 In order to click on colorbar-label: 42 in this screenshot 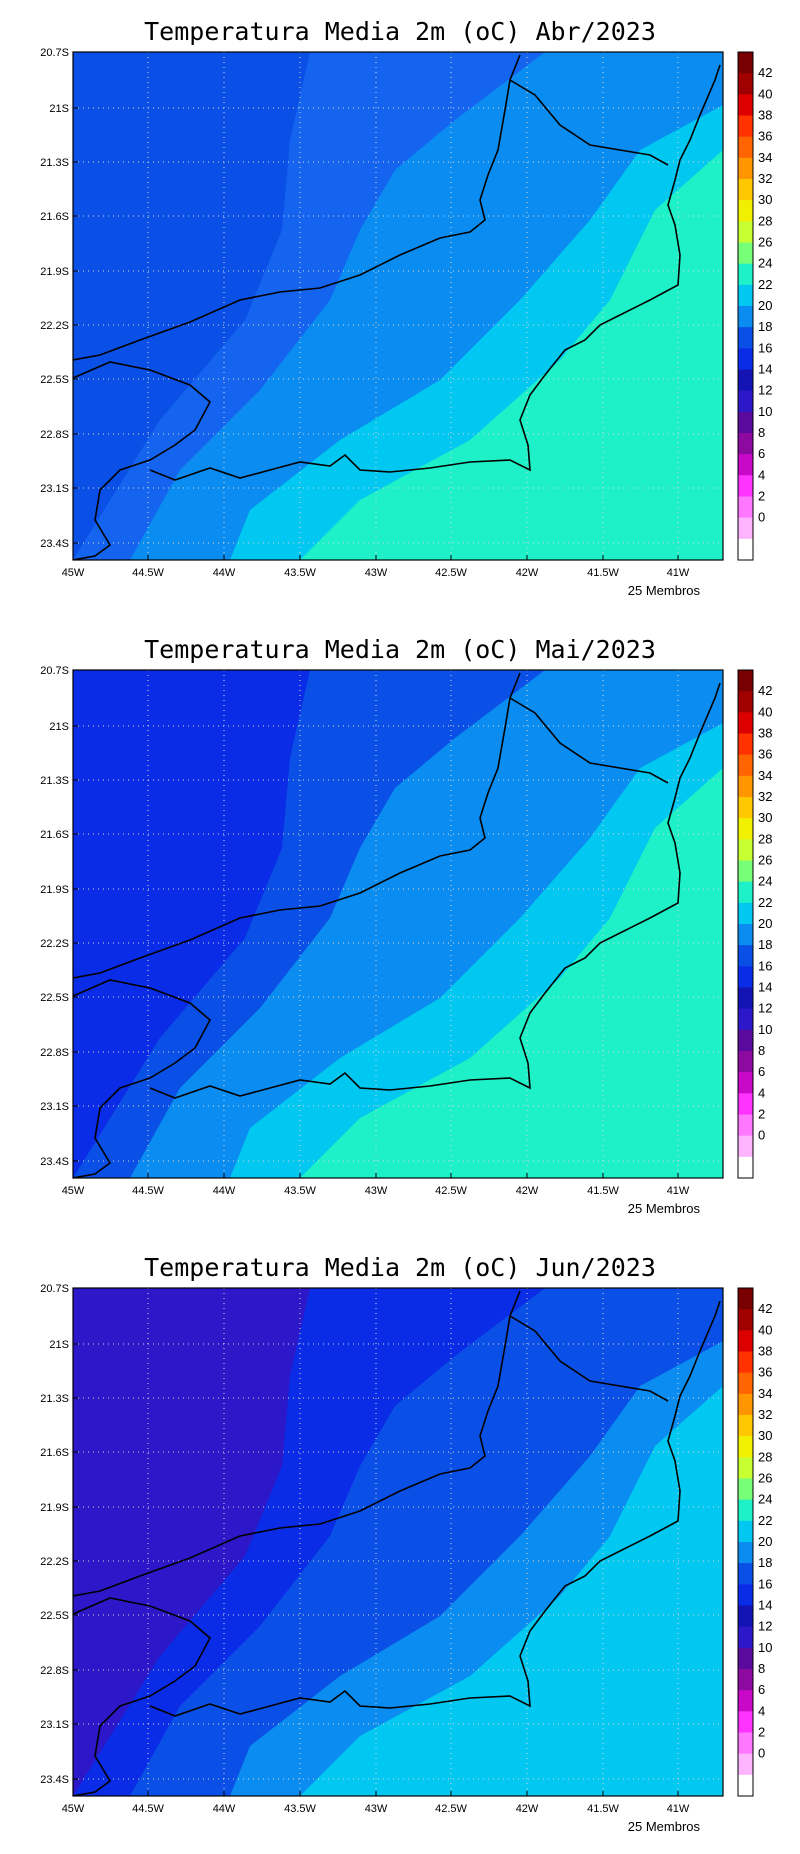, I will do `click(765, 690)`.